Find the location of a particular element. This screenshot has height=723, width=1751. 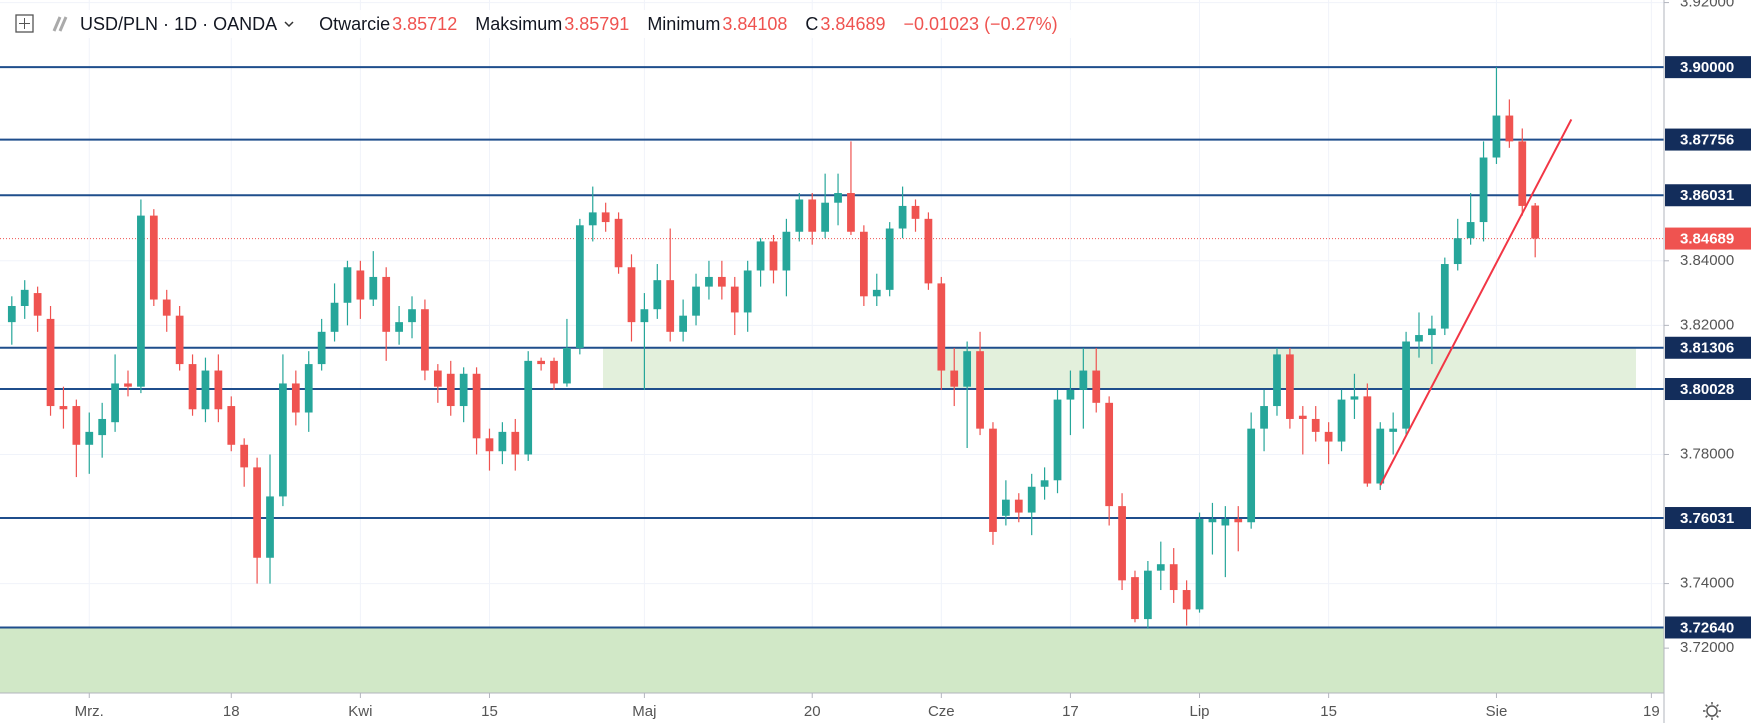

source: OANDA is located at coordinates (245, 23).